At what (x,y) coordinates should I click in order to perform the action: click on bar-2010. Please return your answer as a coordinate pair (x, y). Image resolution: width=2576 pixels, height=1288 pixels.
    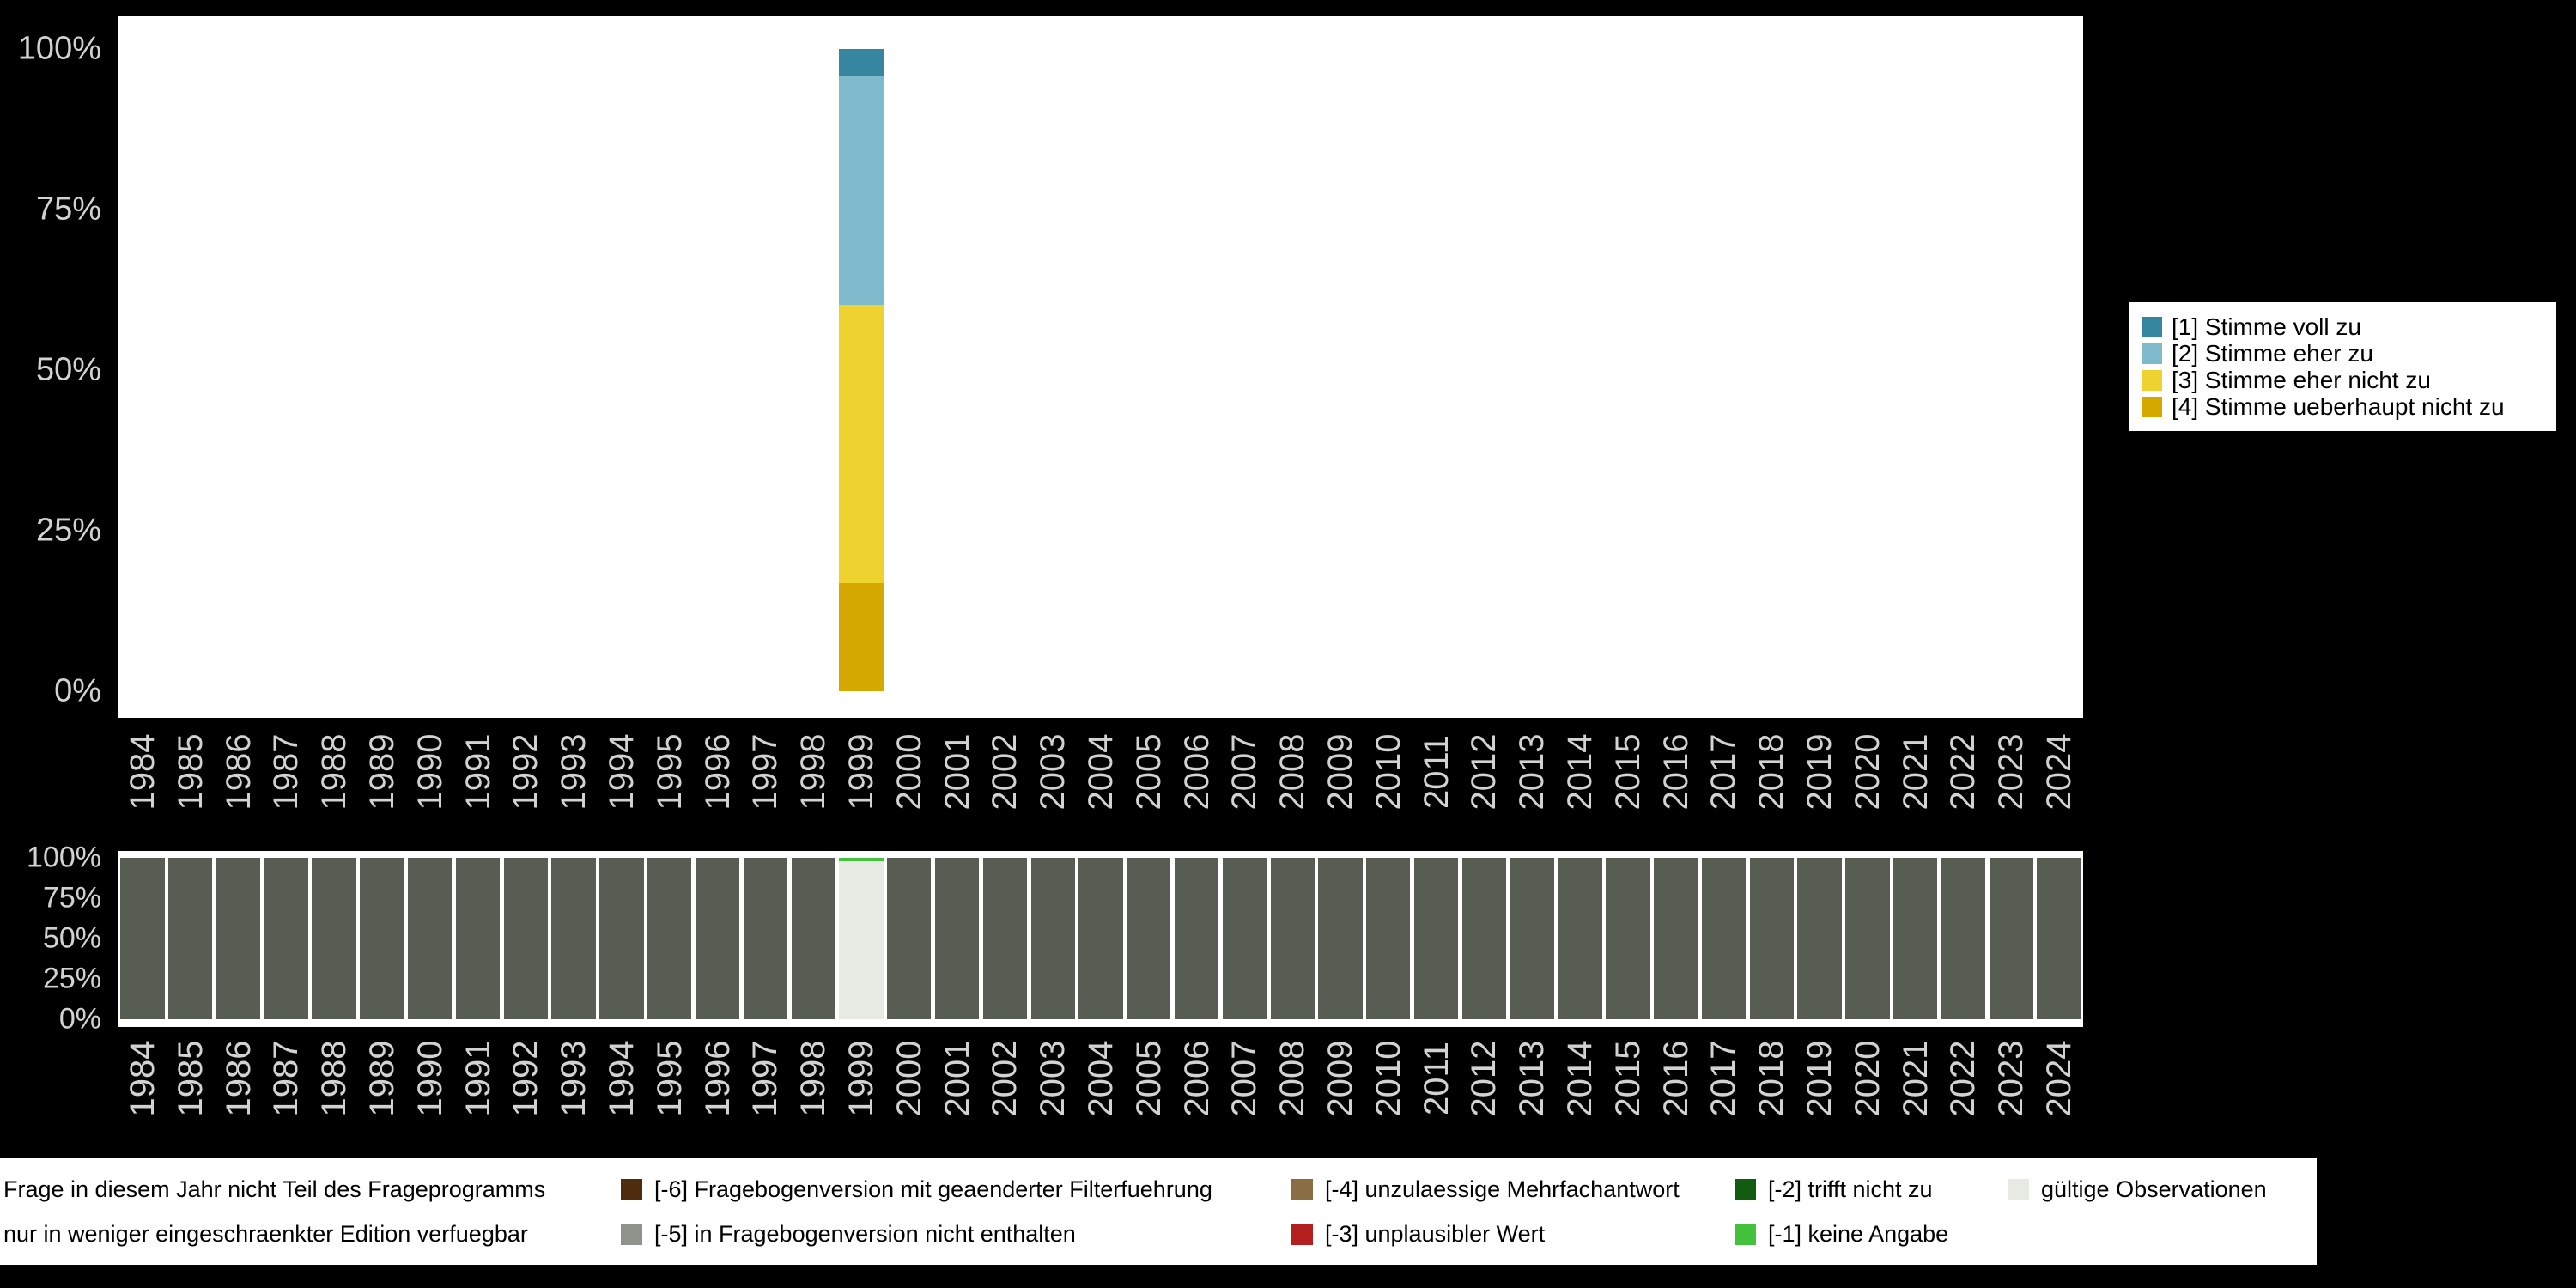
    Looking at the image, I should click on (1389, 939).